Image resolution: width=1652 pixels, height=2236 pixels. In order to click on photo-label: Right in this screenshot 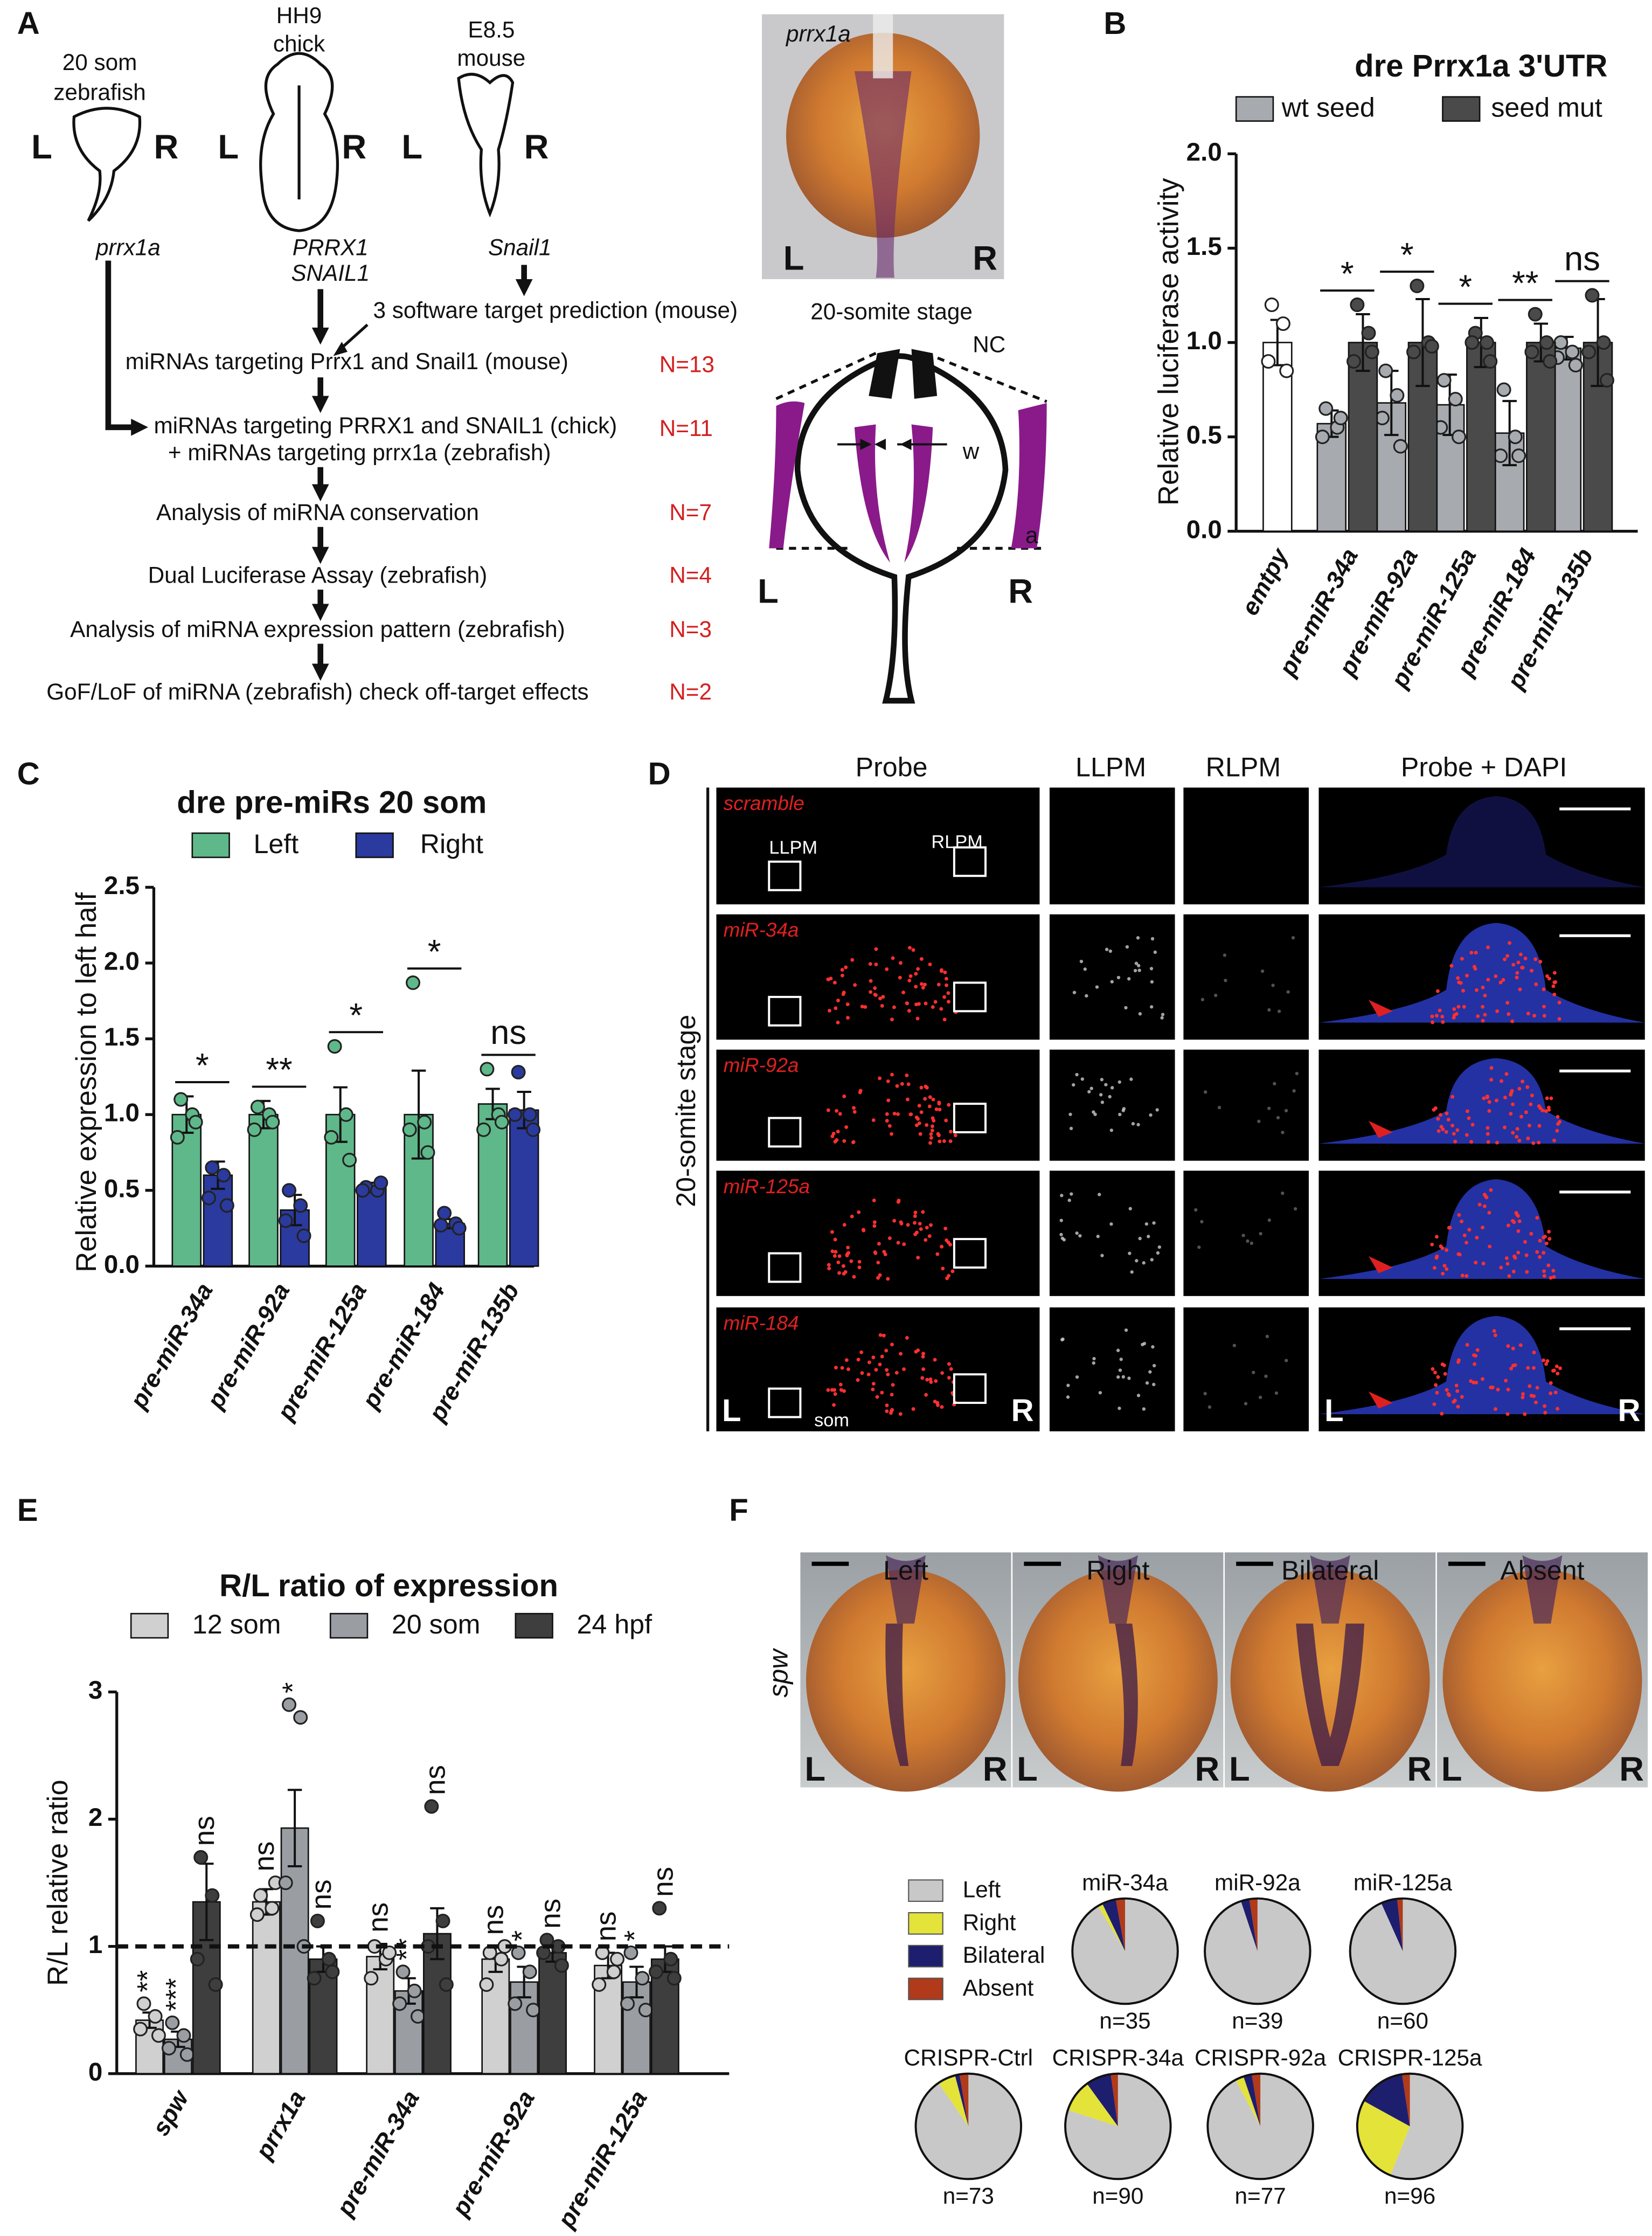, I will do `click(1117, 1570)`.